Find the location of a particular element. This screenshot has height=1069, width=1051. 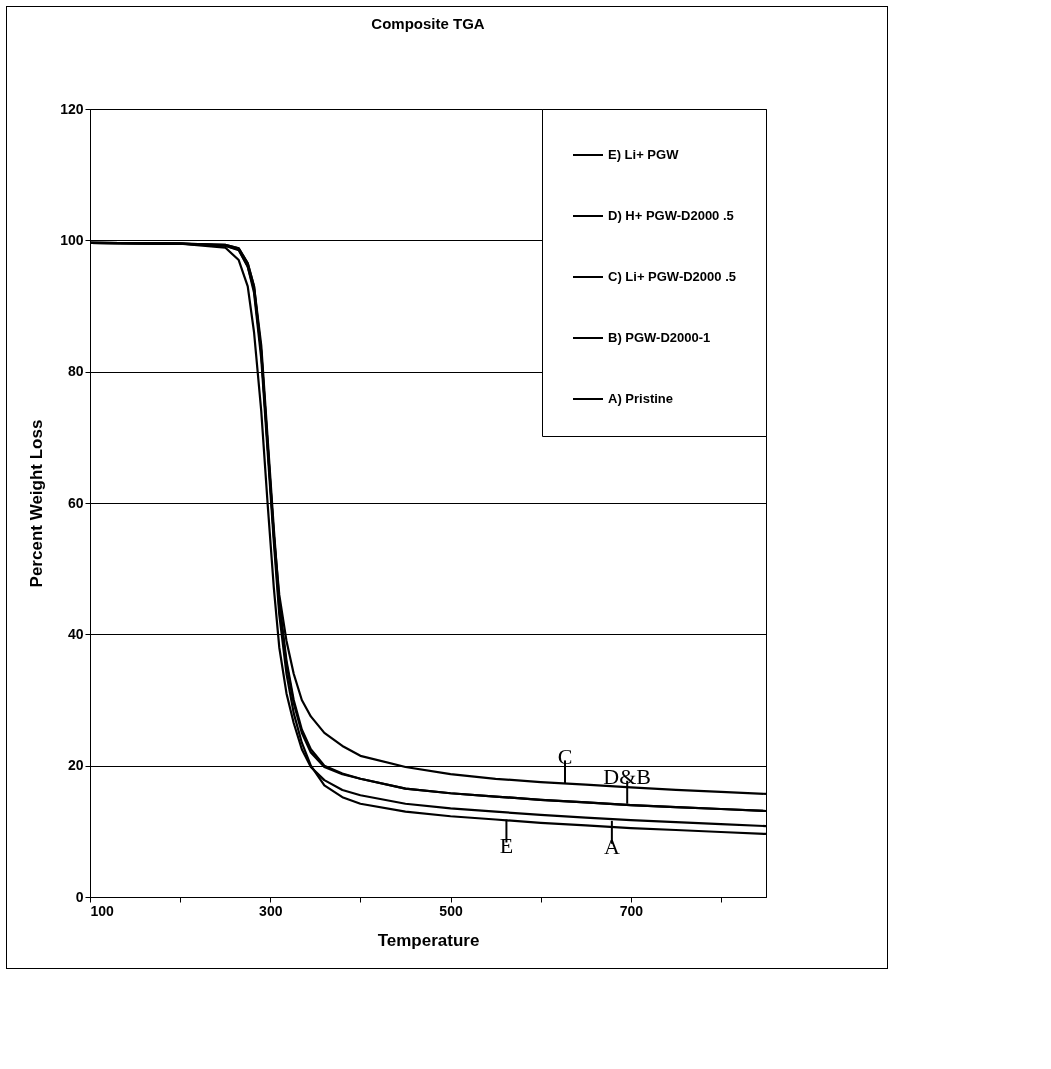

annotation: E is located at coordinates (506, 845).